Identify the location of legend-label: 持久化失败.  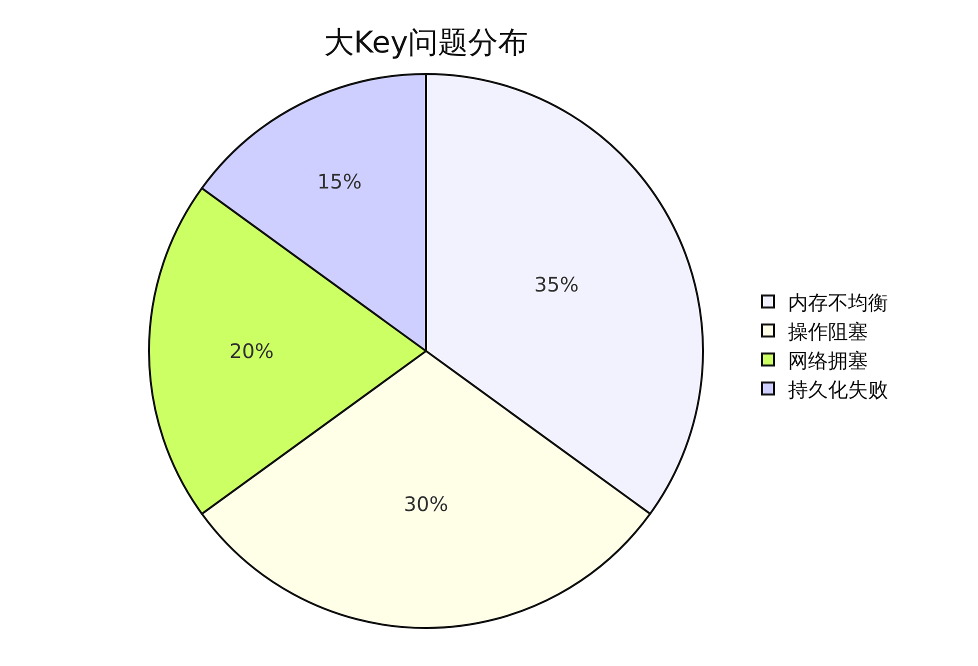
(838, 389).